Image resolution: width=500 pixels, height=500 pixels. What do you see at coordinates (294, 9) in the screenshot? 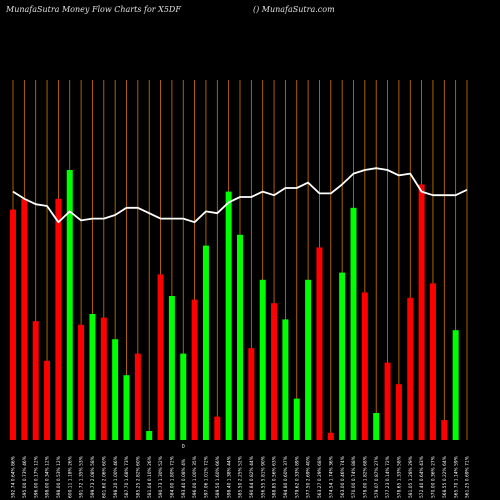
I see `chart-credit: () MunafaSutra.com` at bounding box center [294, 9].